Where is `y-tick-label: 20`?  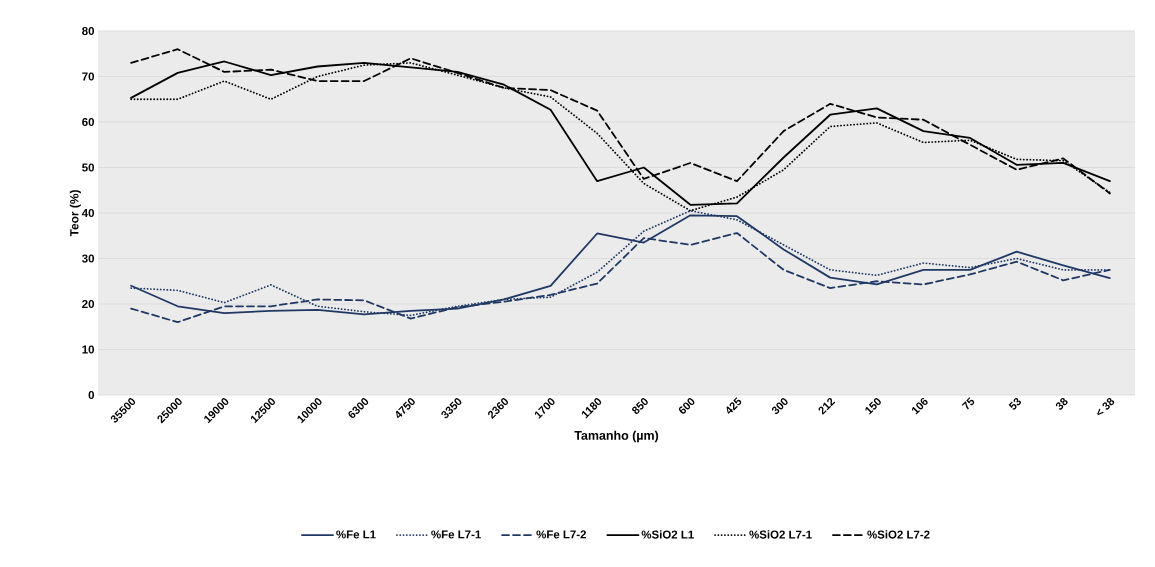
y-tick-label: 20 is located at coordinates (88, 304).